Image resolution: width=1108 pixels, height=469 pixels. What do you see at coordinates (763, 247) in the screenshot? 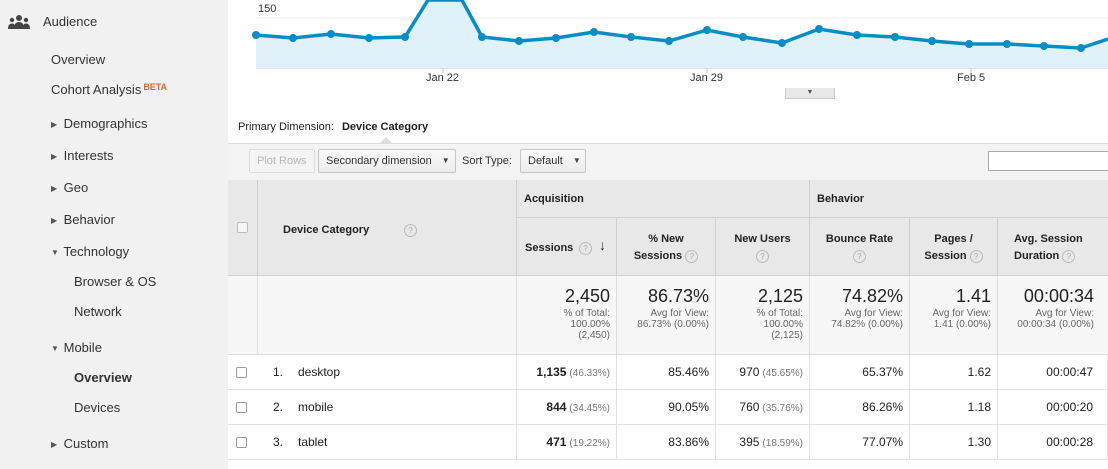
I see `new-users-column-header: New Users ?` at bounding box center [763, 247].